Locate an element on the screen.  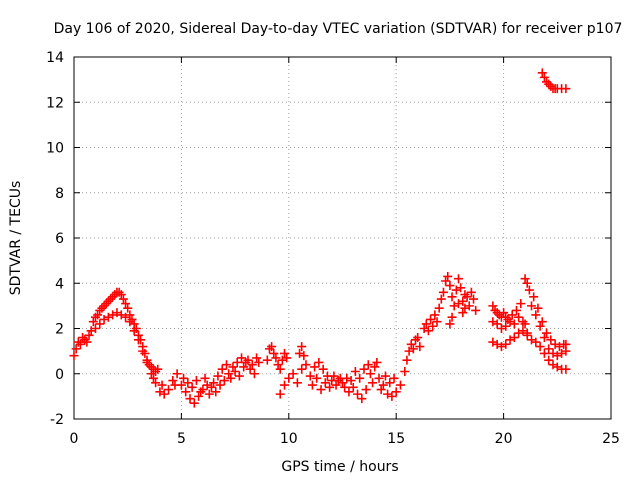
y-tick-label: -2 is located at coordinates (57, 420).